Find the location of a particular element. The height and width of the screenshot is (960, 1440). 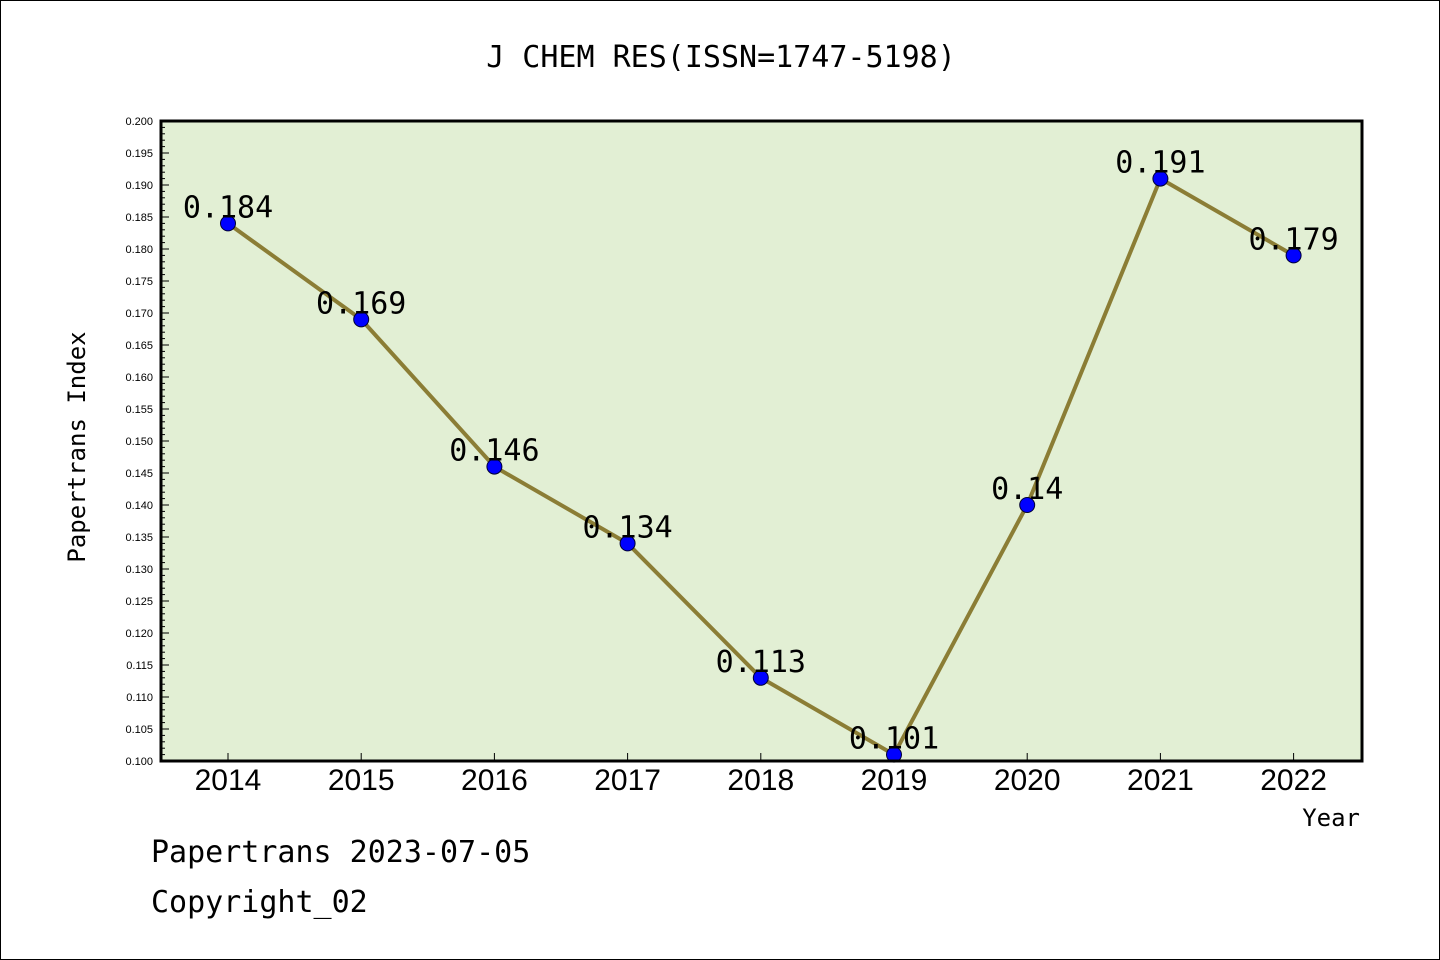

y-tick-label: 0.115 is located at coordinates (139, 666).